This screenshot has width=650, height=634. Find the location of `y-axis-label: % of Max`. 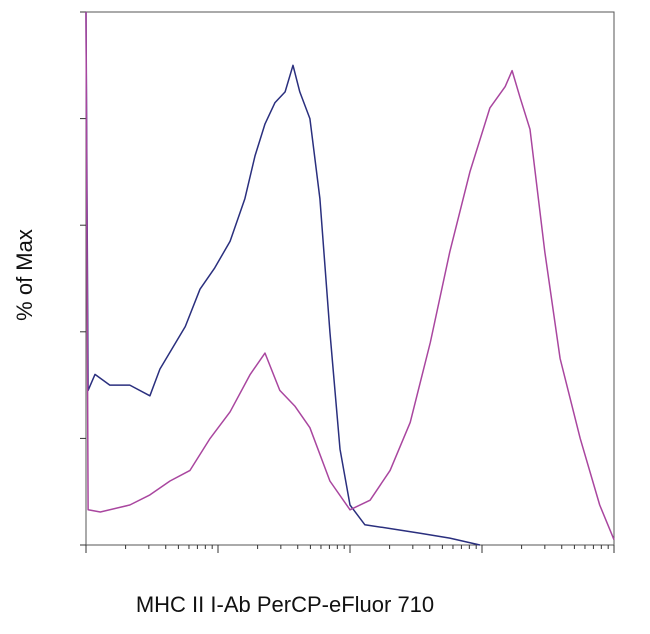

y-axis-label: % of Max is located at coordinates (24, 275).